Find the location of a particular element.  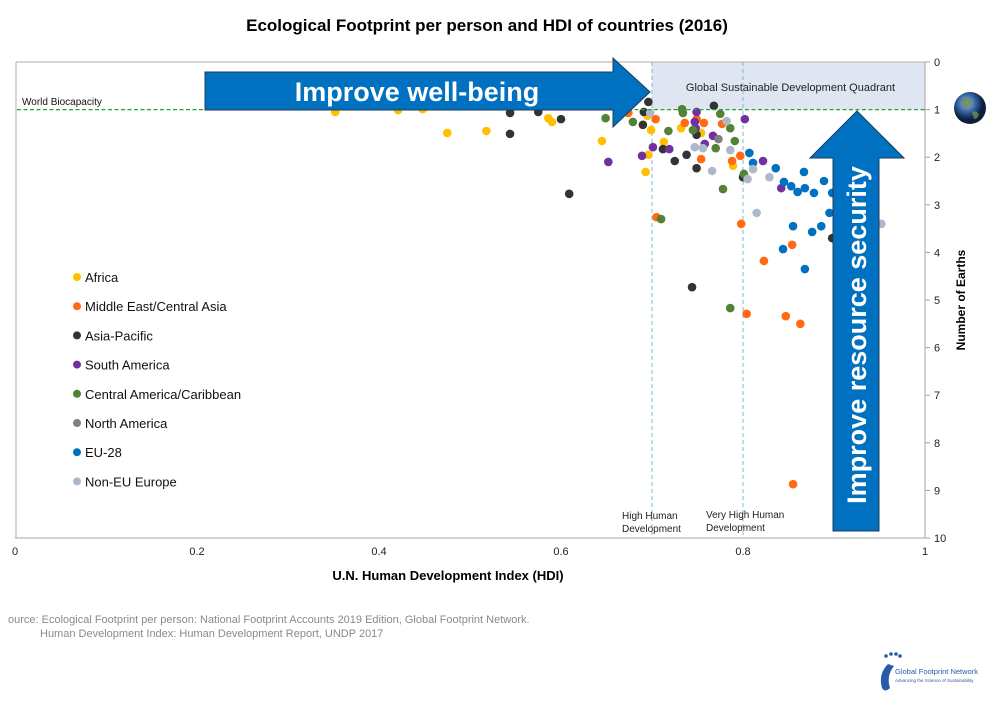

logo-name: Global Footprint Network is located at coordinates (936, 671).